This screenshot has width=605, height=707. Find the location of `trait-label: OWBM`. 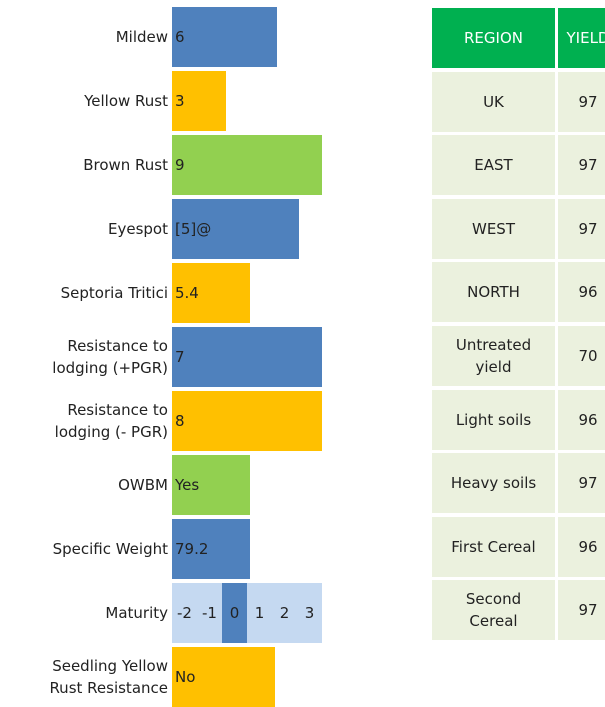

trait-label: OWBM is located at coordinates (143, 485).